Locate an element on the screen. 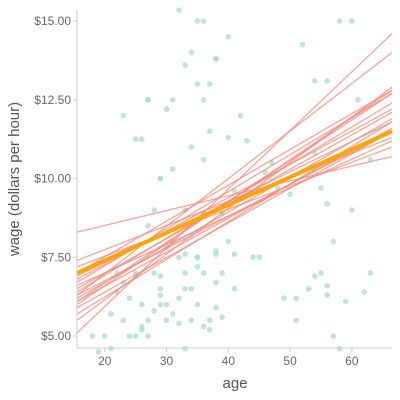 This screenshot has width=400, height=400. x-axis-title: age is located at coordinates (234, 383).